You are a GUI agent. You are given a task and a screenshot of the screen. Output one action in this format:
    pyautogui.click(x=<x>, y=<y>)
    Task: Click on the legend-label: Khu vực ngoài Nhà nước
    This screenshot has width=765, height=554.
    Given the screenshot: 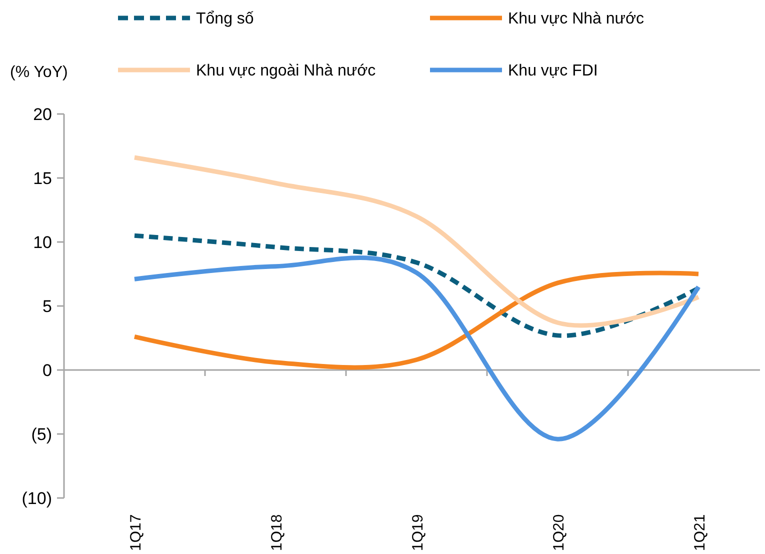 What is the action you would take?
    pyautogui.click(x=286, y=71)
    